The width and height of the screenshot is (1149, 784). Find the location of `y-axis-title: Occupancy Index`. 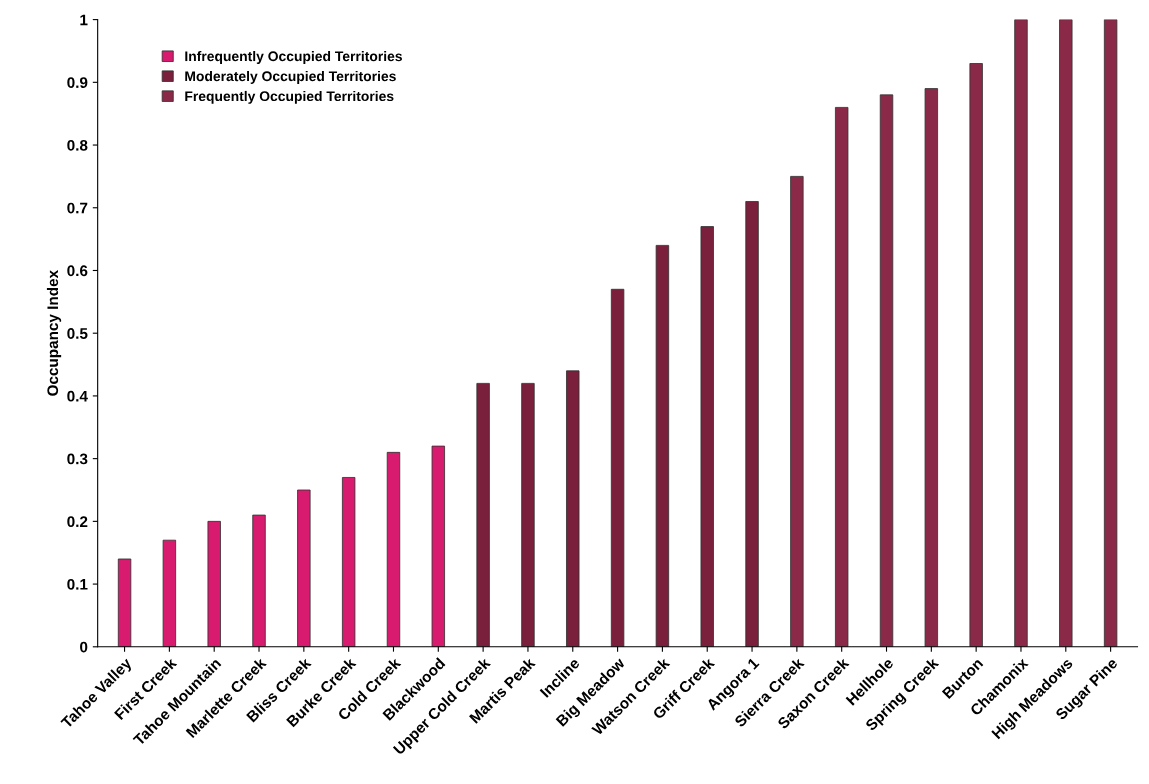

y-axis-title: Occupancy Index is located at coordinates (54, 333).